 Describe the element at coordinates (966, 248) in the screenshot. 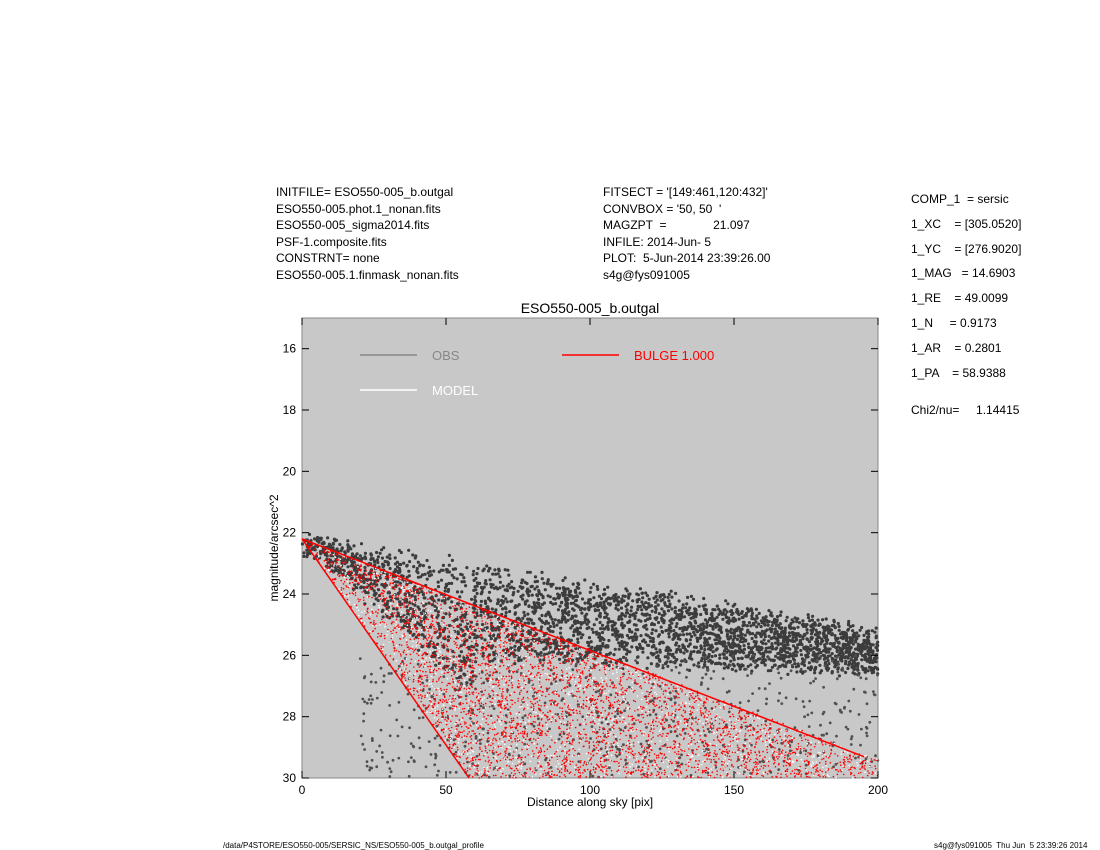

I see `right-line: 1_YC = [276.9020]` at that location.